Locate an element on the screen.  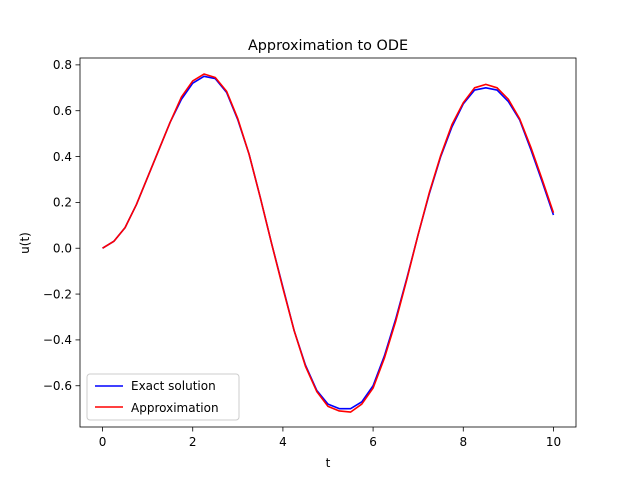
legend-label-exact-solution: Exact solution is located at coordinates (173, 386).